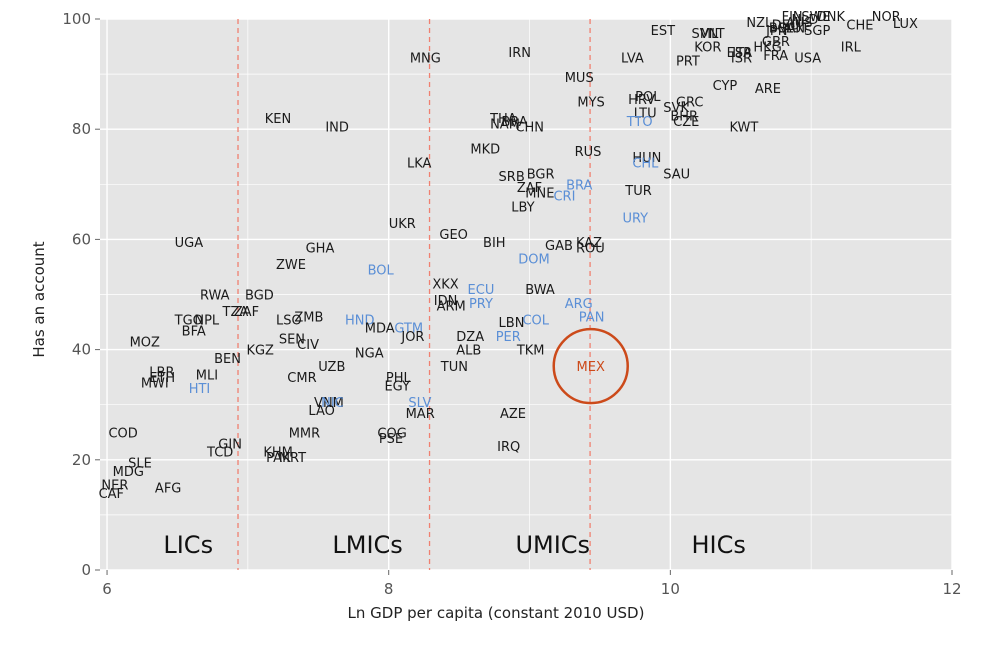 The width and height of the screenshot is (981, 654). I want to click on country-label: TKM, so click(530, 351).